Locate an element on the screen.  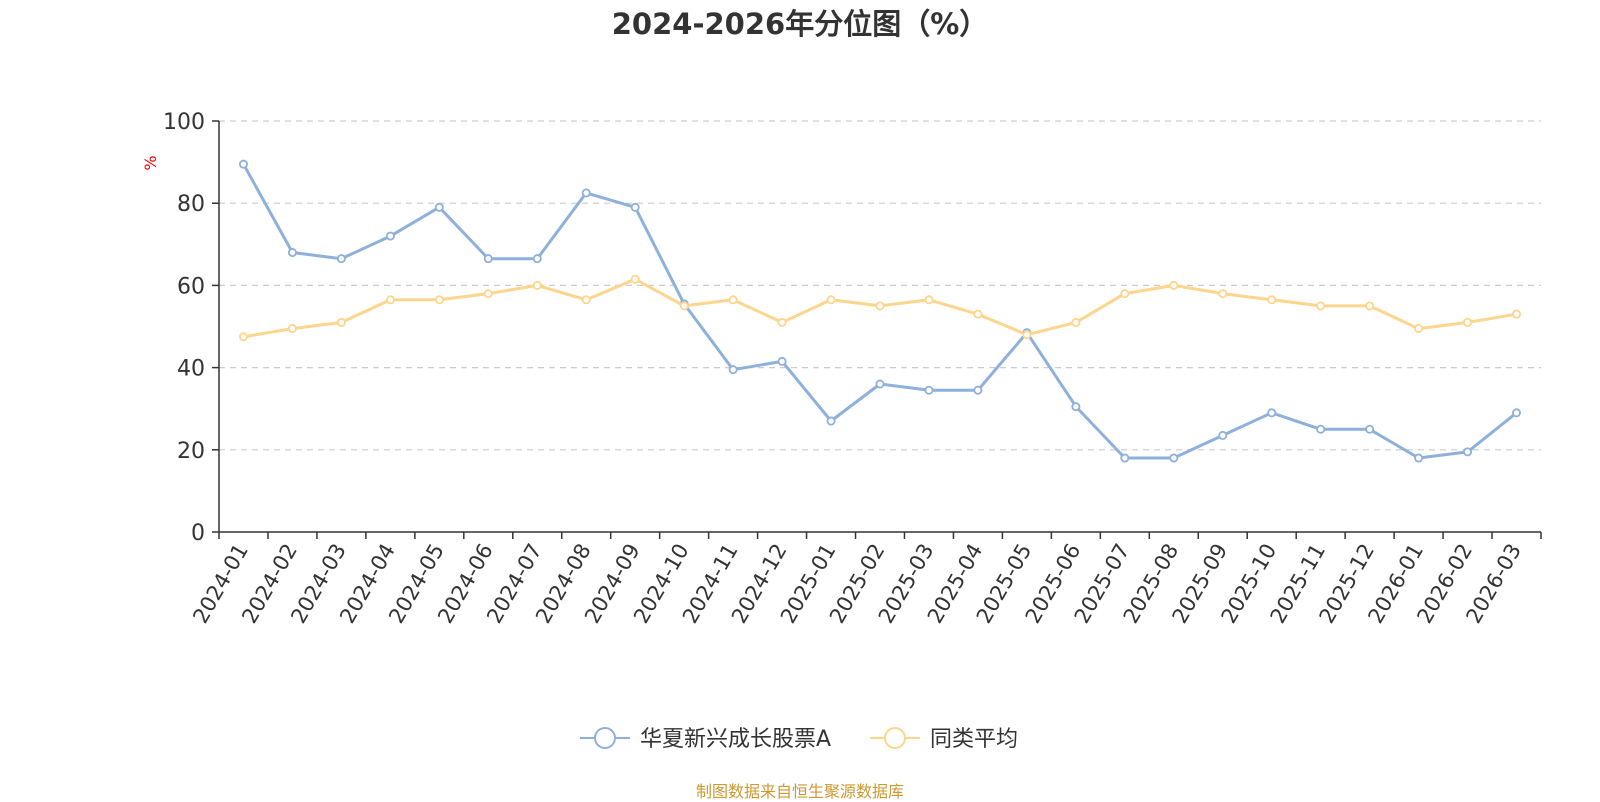
y-tick-label: 60 is located at coordinates (191, 286).